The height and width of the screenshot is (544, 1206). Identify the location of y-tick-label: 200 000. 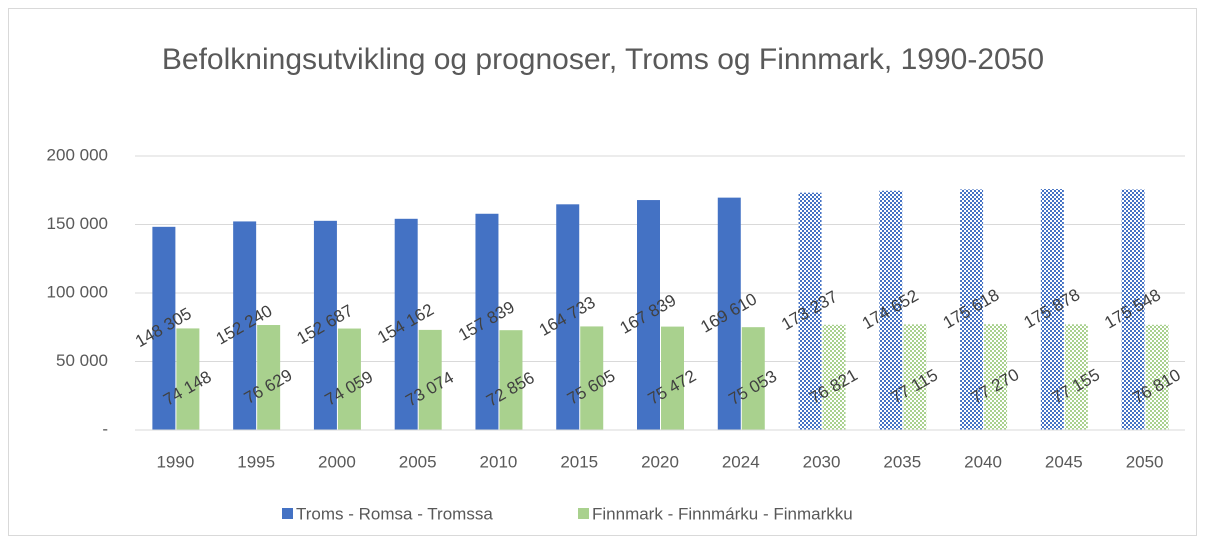
(77, 154).